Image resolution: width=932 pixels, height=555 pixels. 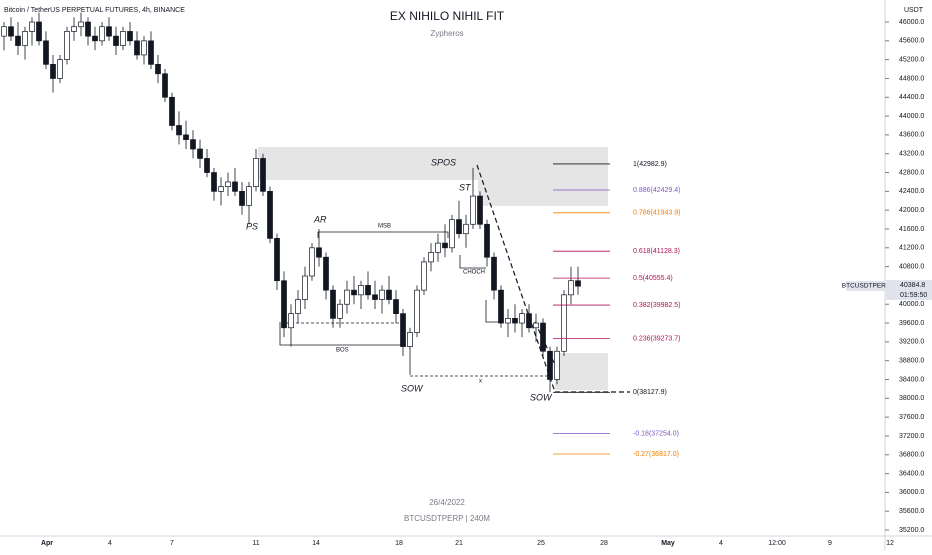 What do you see at coordinates (447, 16) in the screenshot?
I see `chart-title: EX NIHILO NIHIL FIT` at bounding box center [447, 16].